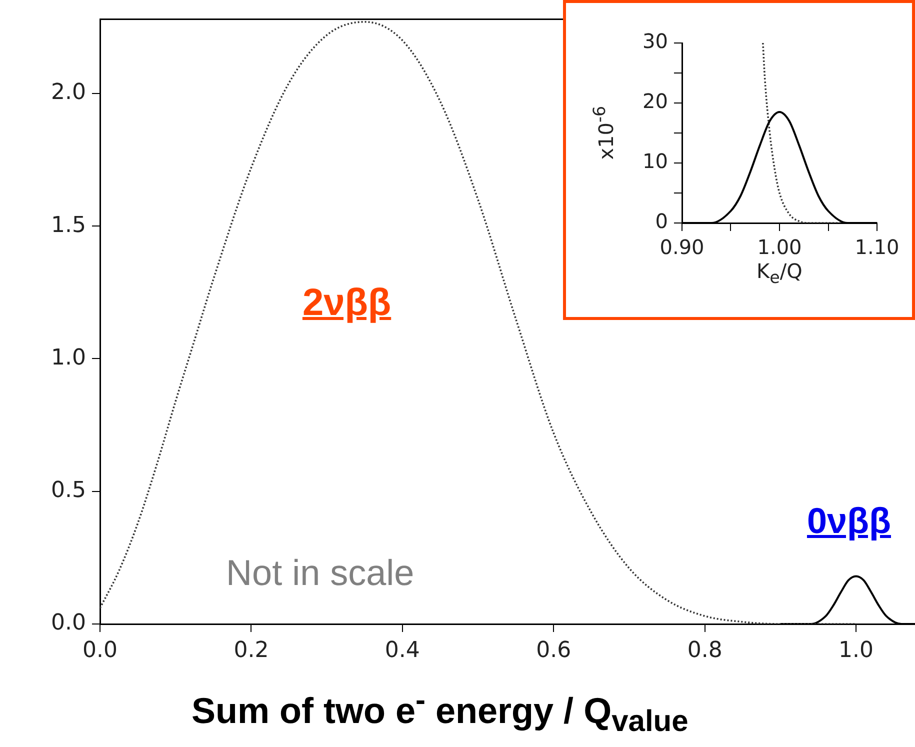 The image size is (915, 747). Describe the element at coordinates (877, 247) in the screenshot. I see `x-tick-label: 1.10` at that location.